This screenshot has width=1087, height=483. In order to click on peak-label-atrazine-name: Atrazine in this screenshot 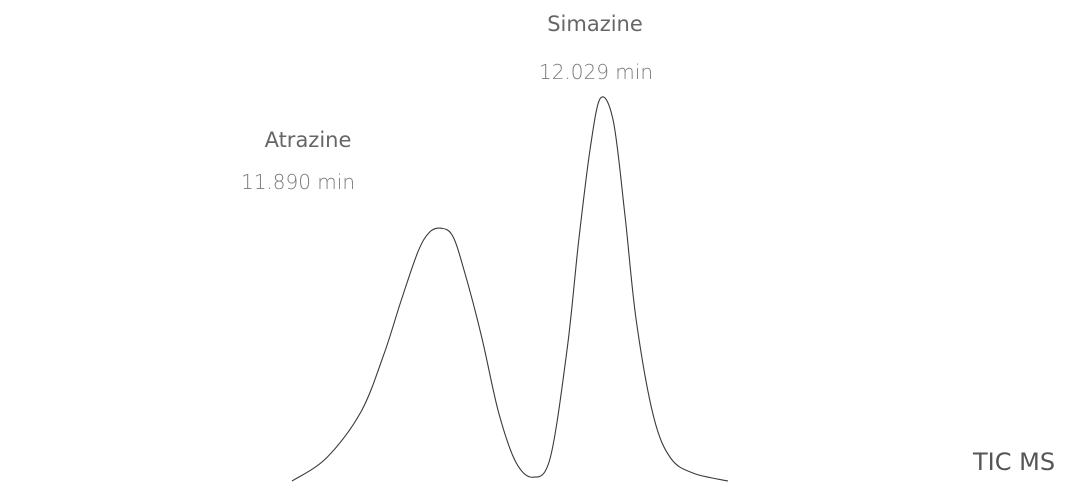, I will do `click(308, 140)`.